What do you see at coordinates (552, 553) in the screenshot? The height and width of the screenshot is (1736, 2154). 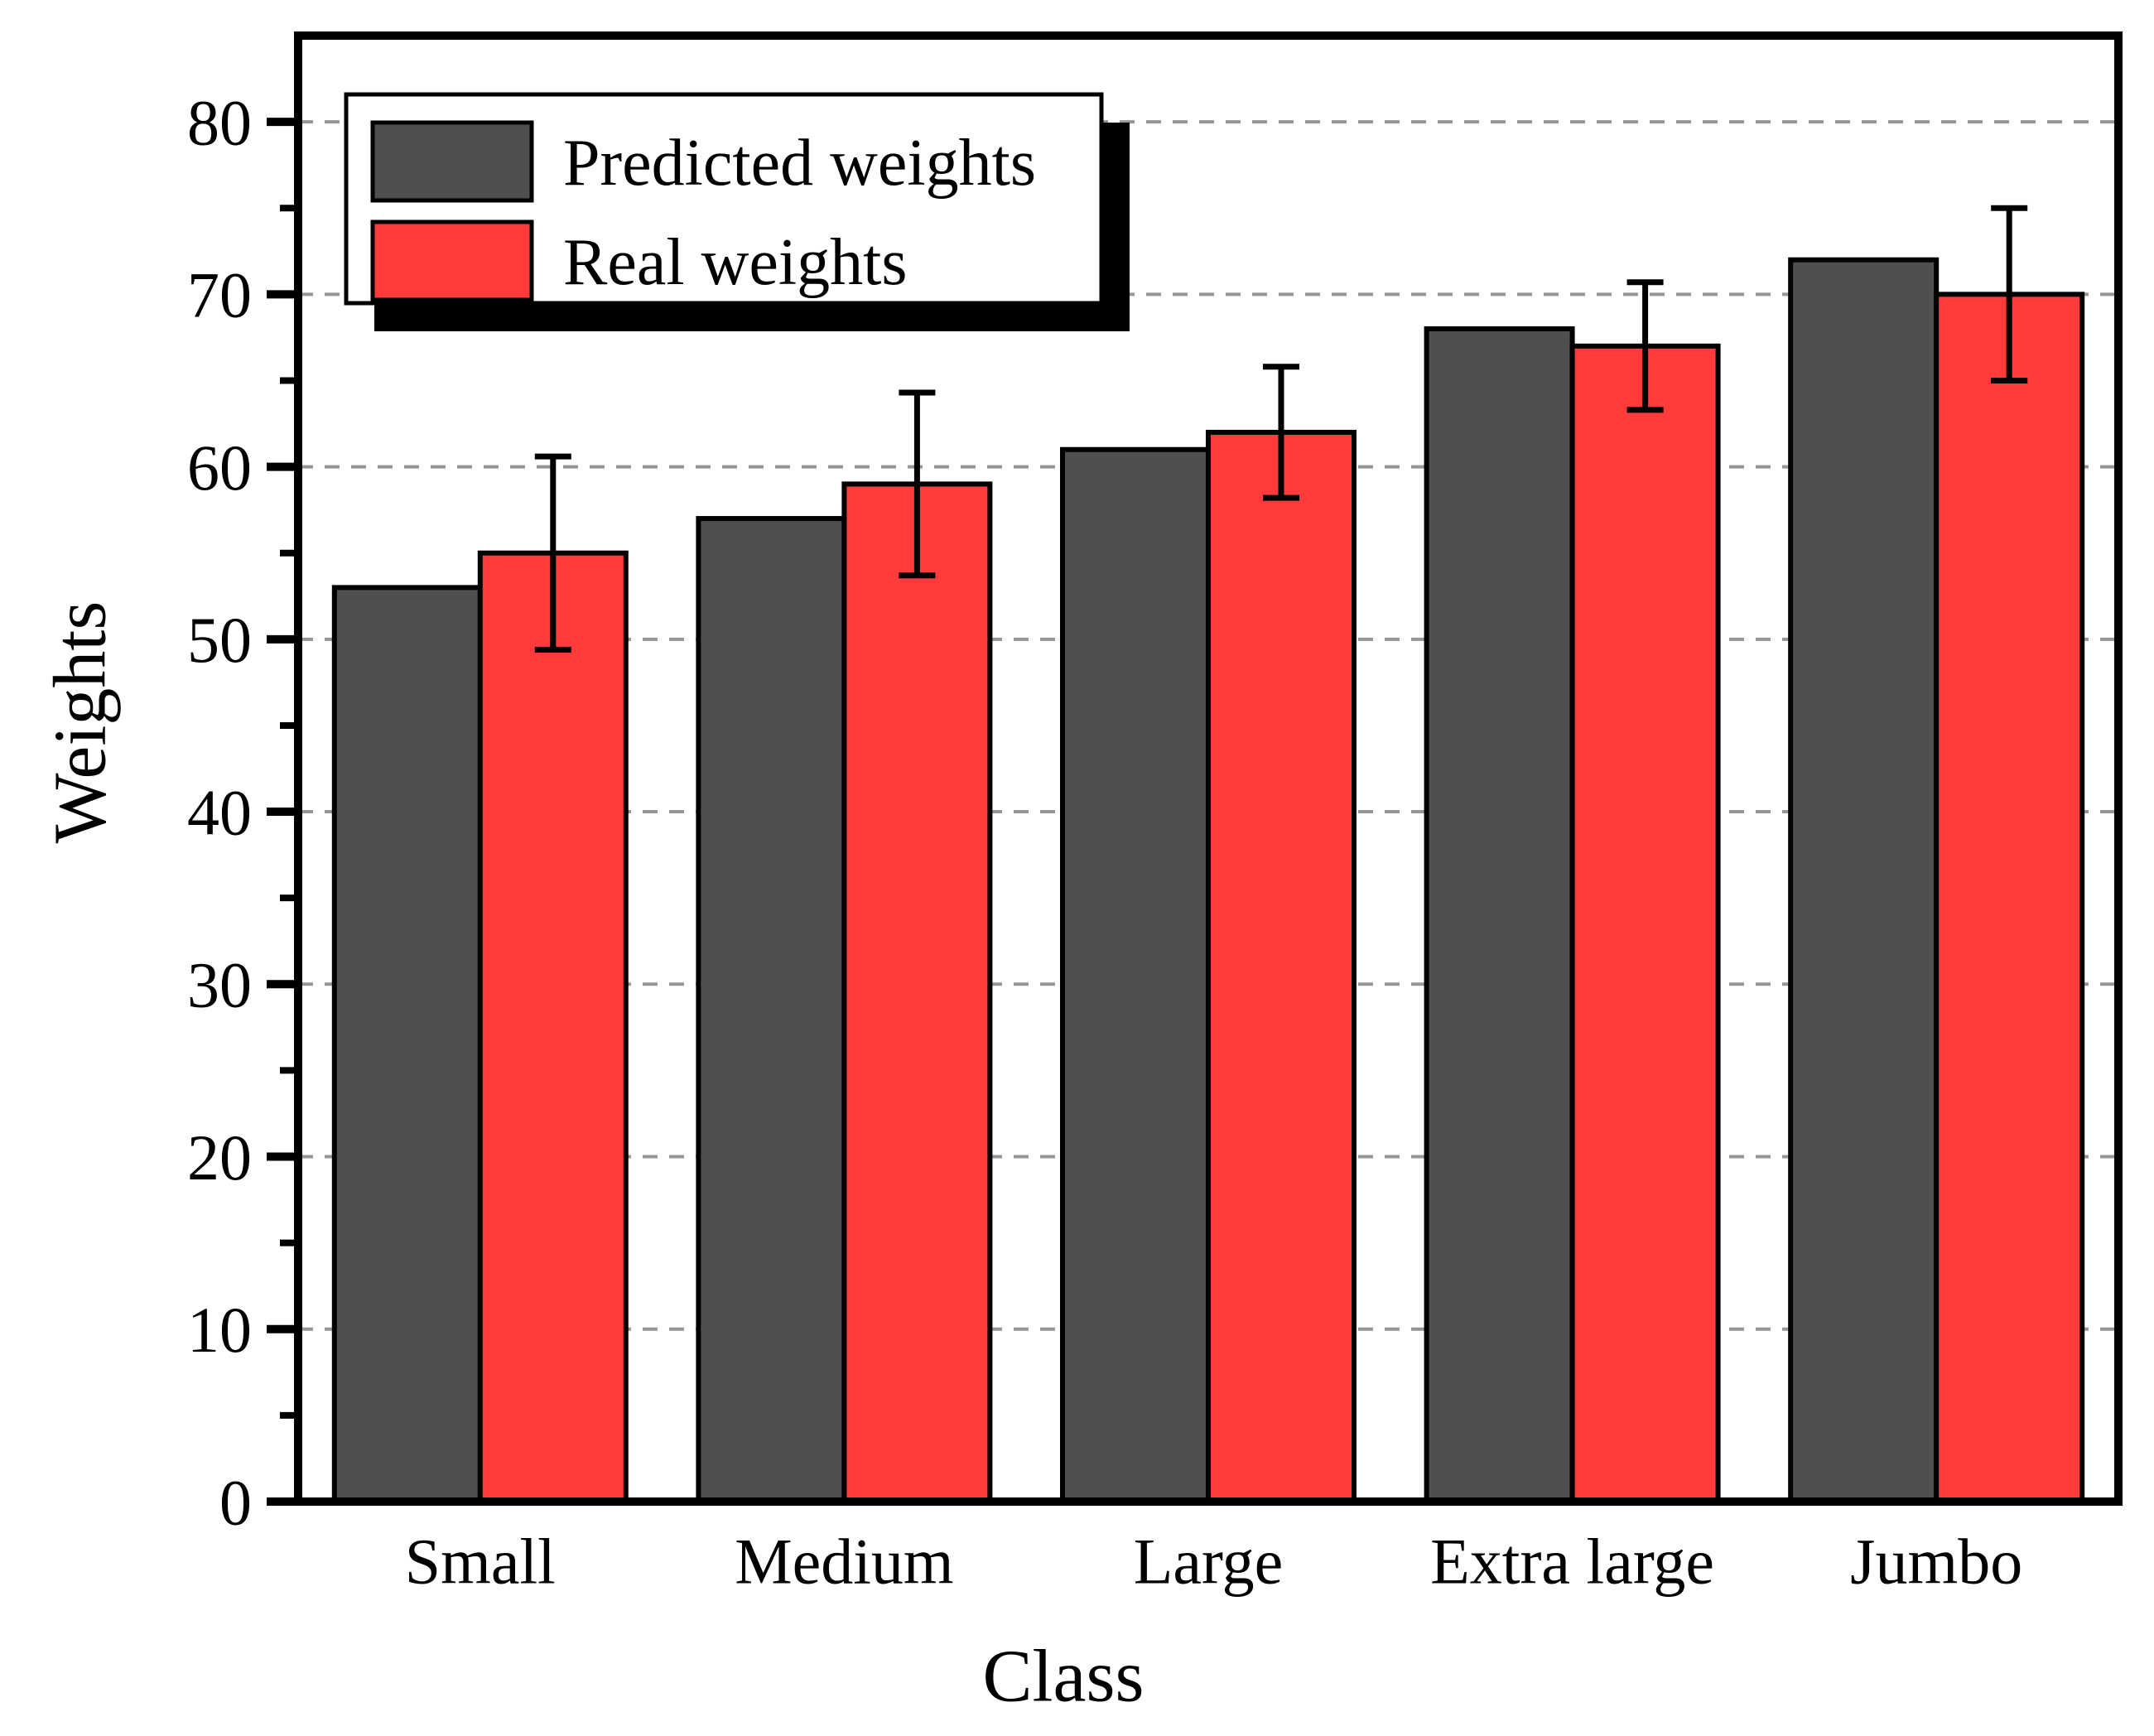 I see `error-bar-small` at bounding box center [552, 553].